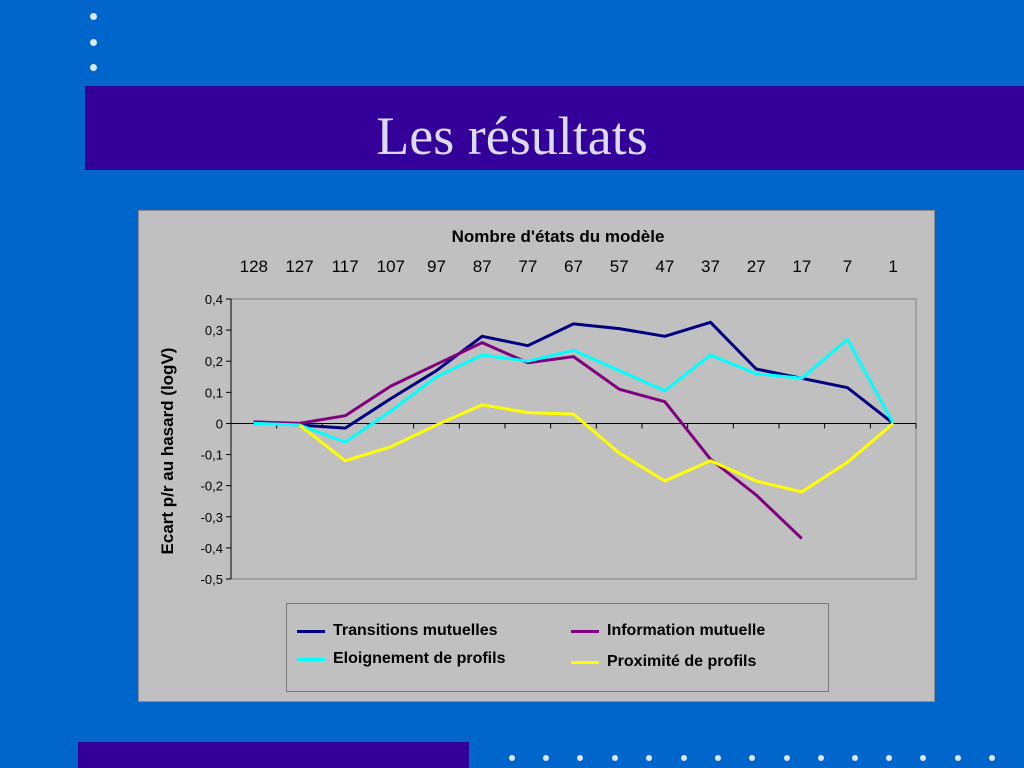  I want to click on x-tick-label: 47, so click(664, 266).